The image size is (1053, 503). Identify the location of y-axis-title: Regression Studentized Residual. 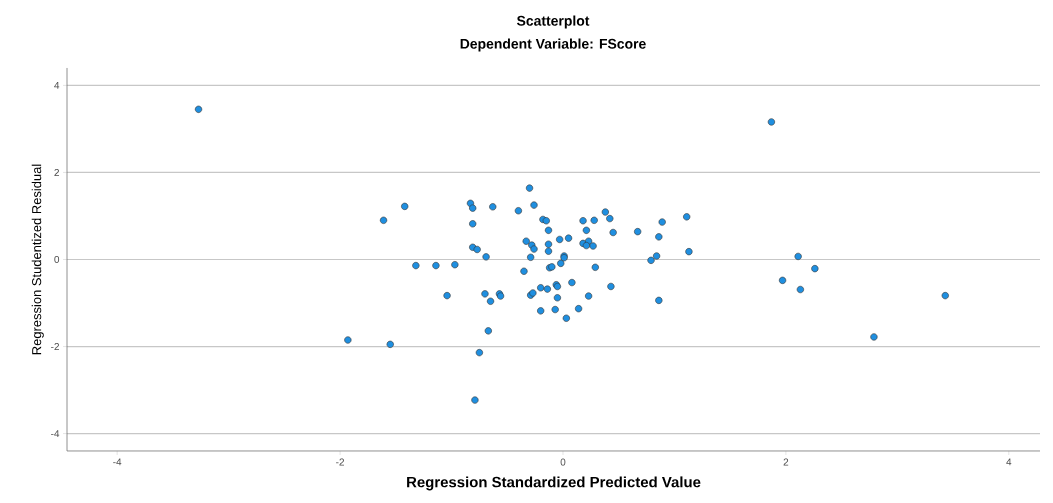
(37, 259).